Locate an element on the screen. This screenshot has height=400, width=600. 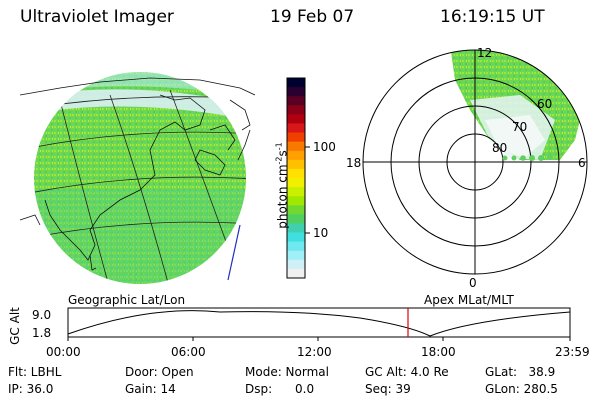
status-glat: GLat: 38.9 is located at coordinates (520, 372).